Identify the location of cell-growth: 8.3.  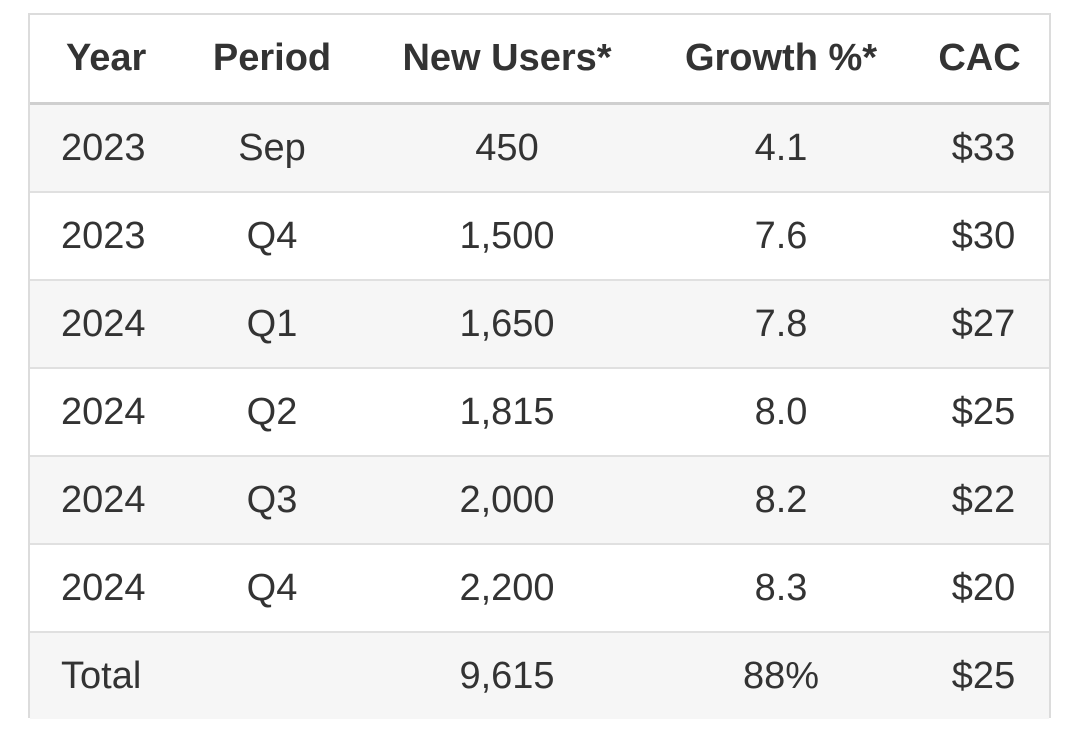
(781, 588).